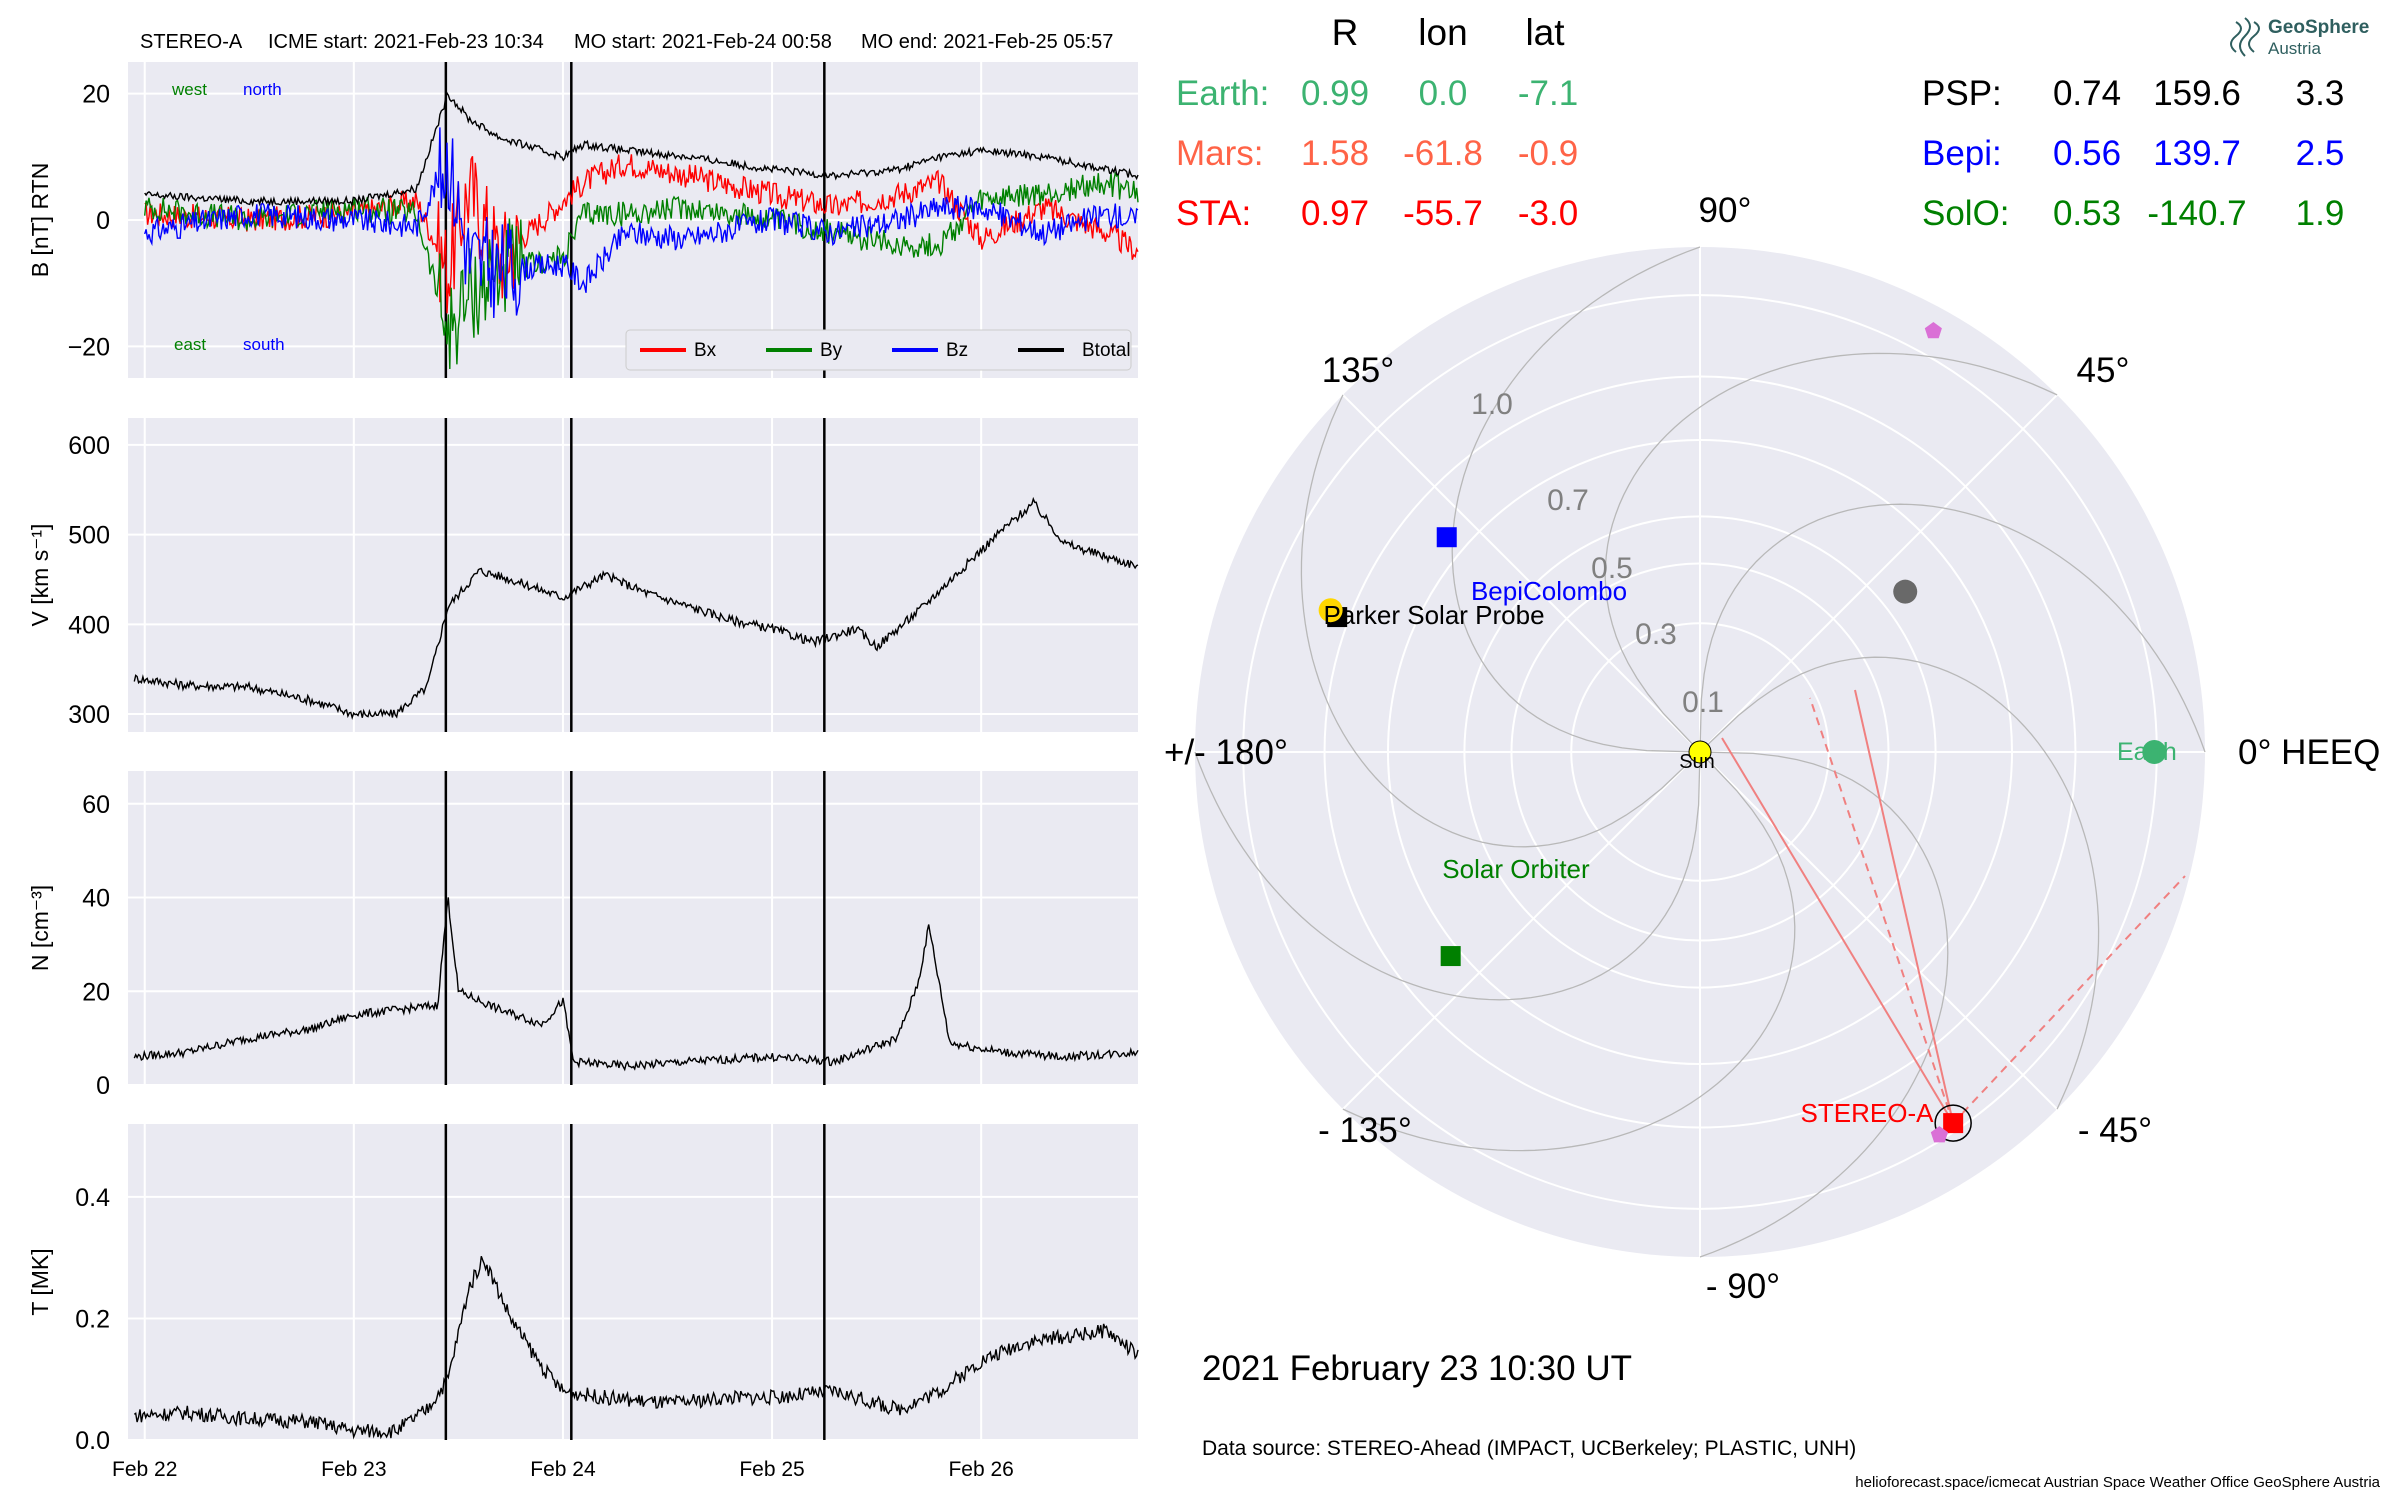 The height and width of the screenshot is (1505, 2400). What do you see at coordinates (96, 945) in the screenshot?
I see `panel-yticks: 60 40 20 0` at bounding box center [96, 945].